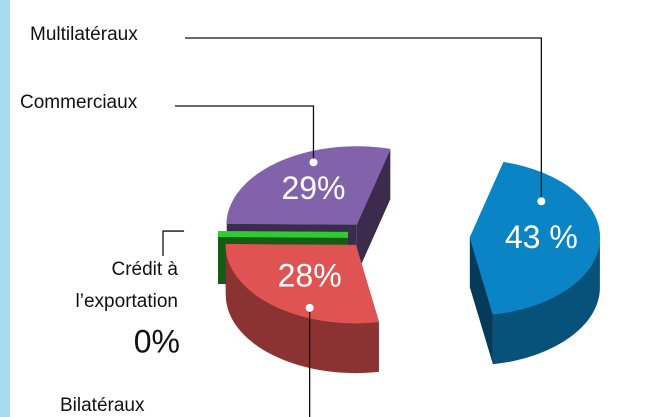 This screenshot has width=655, height=417. I want to click on slice-wall, so click(302, 309).